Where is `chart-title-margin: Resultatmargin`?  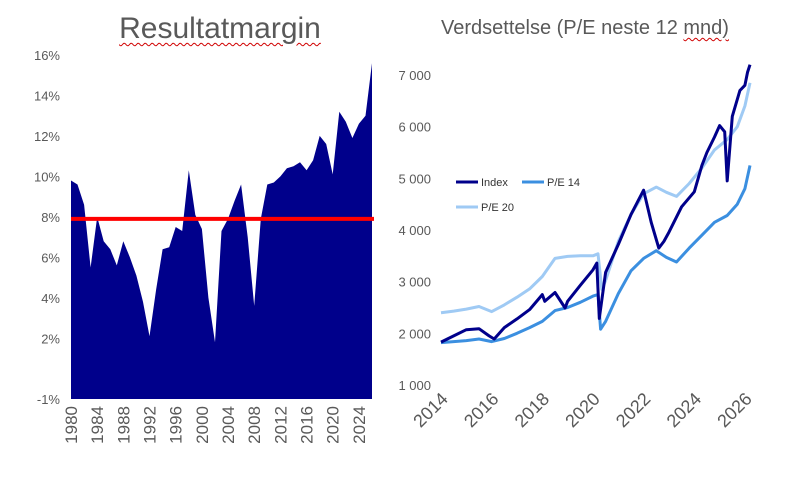
chart-title-margin: Resultatmargin is located at coordinates (220, 28).